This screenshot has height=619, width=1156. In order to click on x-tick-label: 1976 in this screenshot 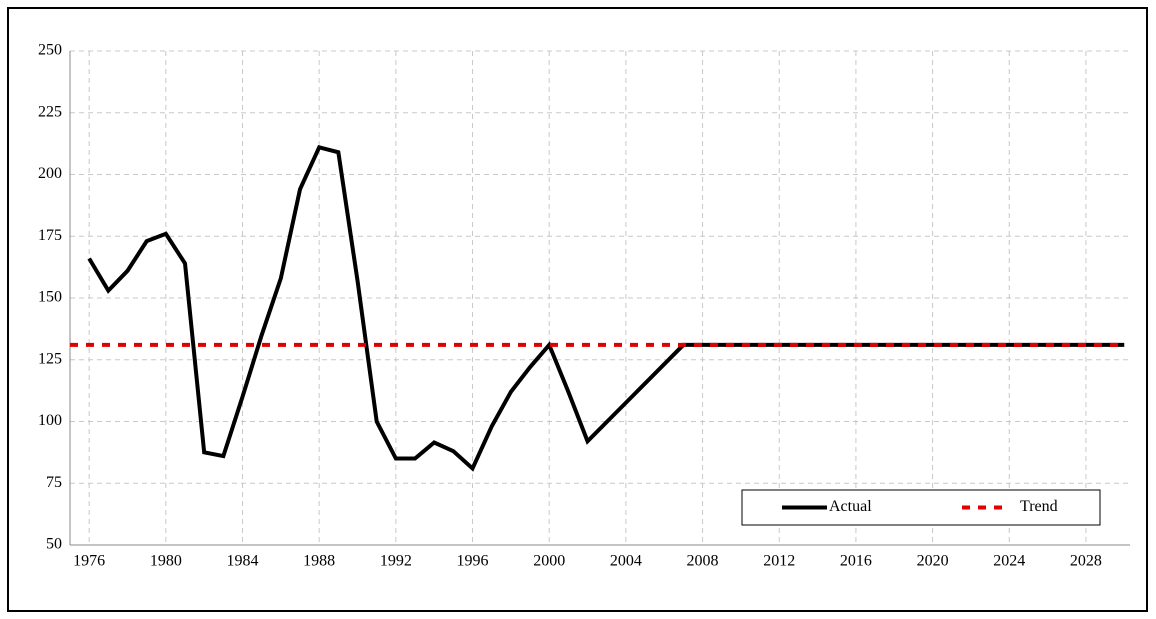, I will do `click(89, 561)`.